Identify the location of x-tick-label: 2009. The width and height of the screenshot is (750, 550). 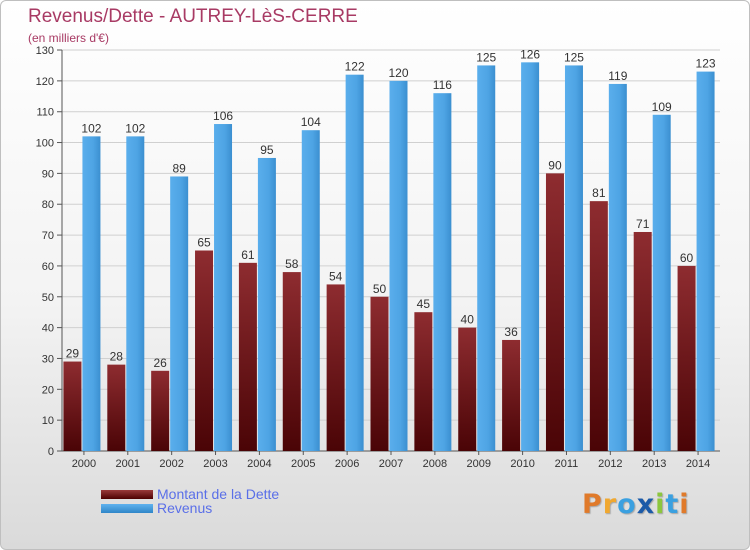
(478, 464).